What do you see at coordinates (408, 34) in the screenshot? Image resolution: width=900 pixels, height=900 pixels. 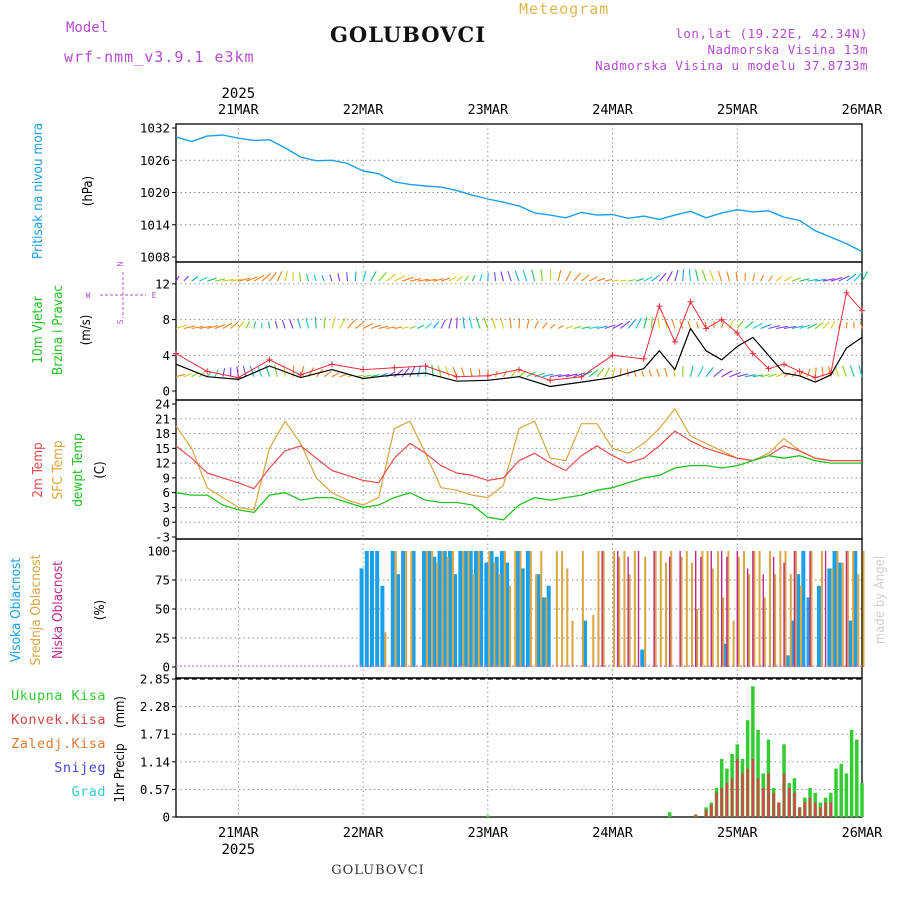 I see `station-title: GOLUBOVCI` at bounding box center [408, 34].